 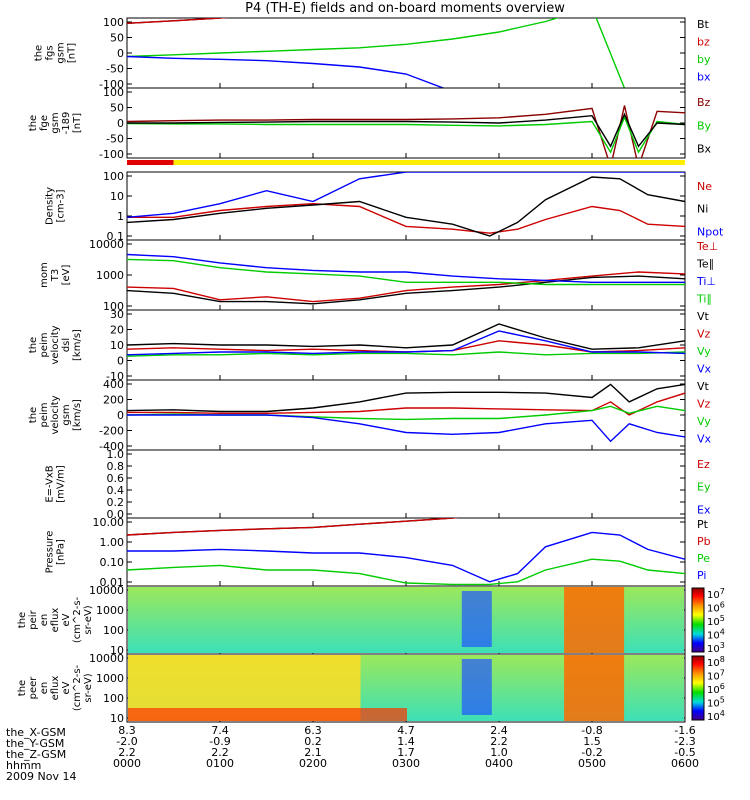 I want to click on legend-entry: by, so click(x=704, y=59).